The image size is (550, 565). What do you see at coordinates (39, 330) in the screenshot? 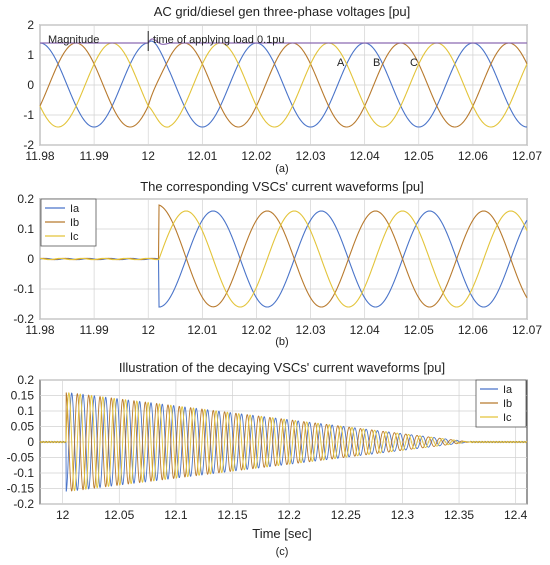
I see `current-x-tick-label: 11.98` at bounding box center [39, 330].